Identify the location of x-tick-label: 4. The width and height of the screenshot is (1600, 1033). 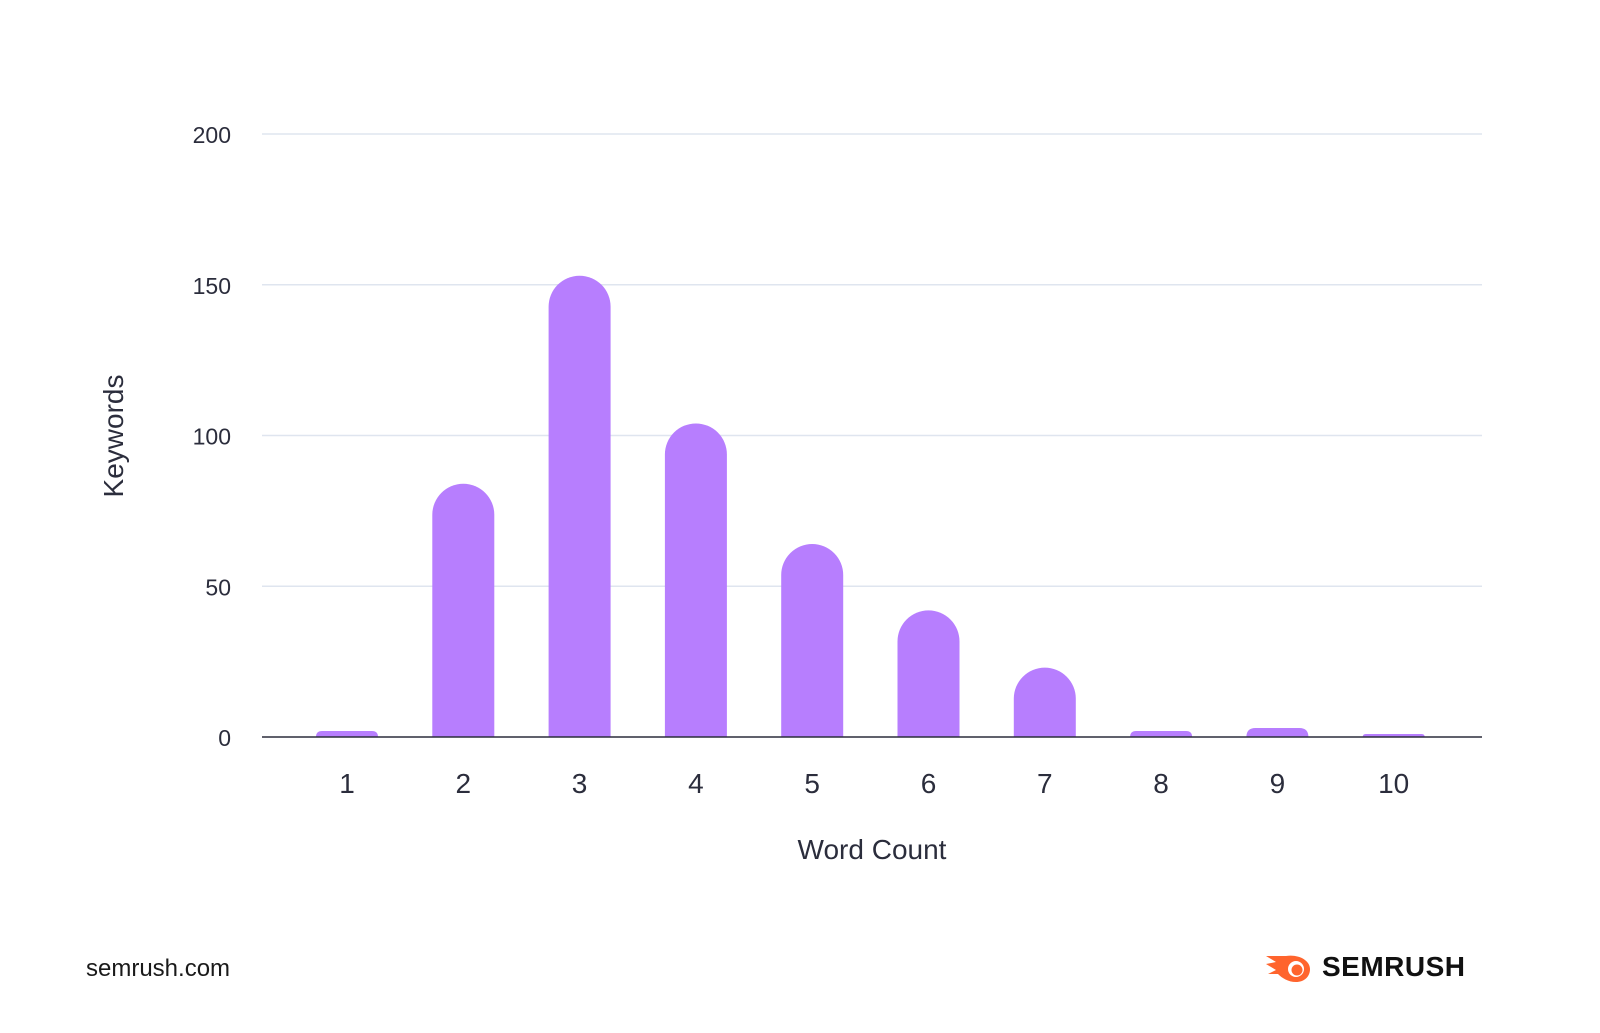
(696, 783).